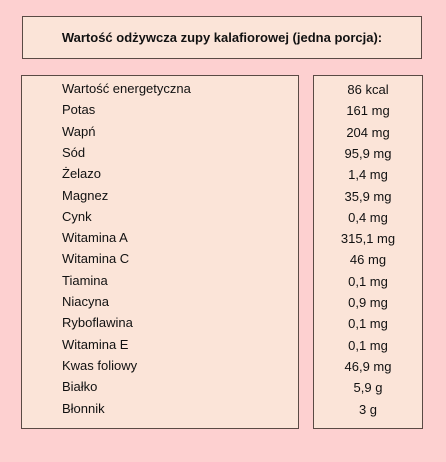 This screenshot has width=446, height=462. Describe the element at coordinates (95, 238) in the screenshot. I see `nutrient-name: Witamina A` at that location.